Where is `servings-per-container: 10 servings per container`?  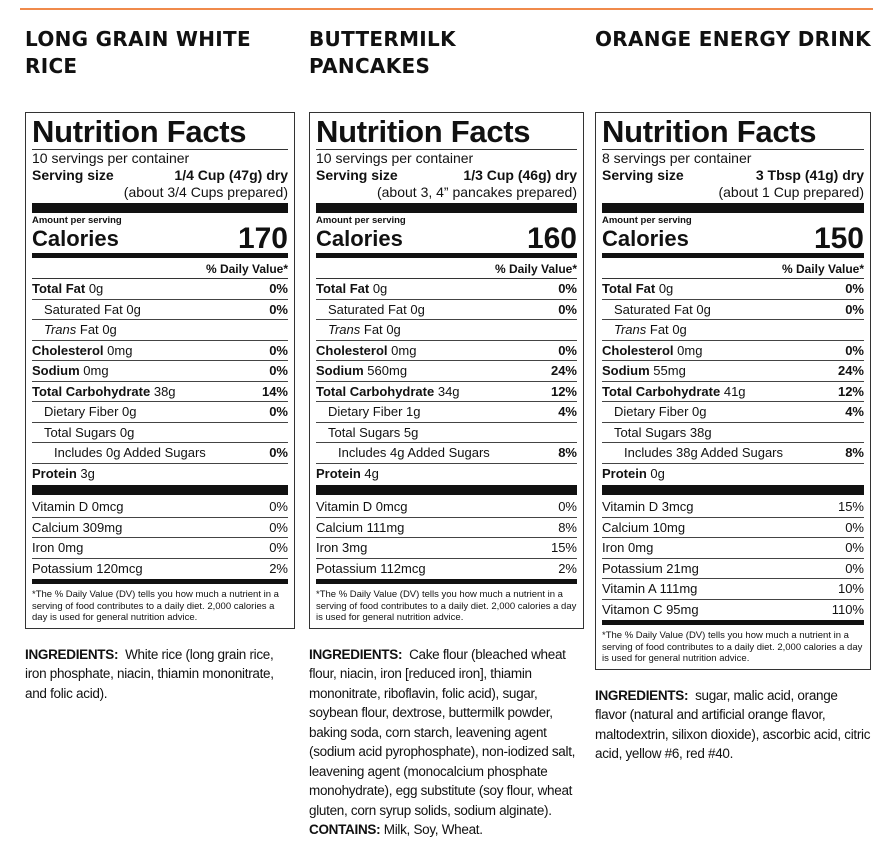
servings-per-container: 10 servings per container is located at coordinates (395, 158).